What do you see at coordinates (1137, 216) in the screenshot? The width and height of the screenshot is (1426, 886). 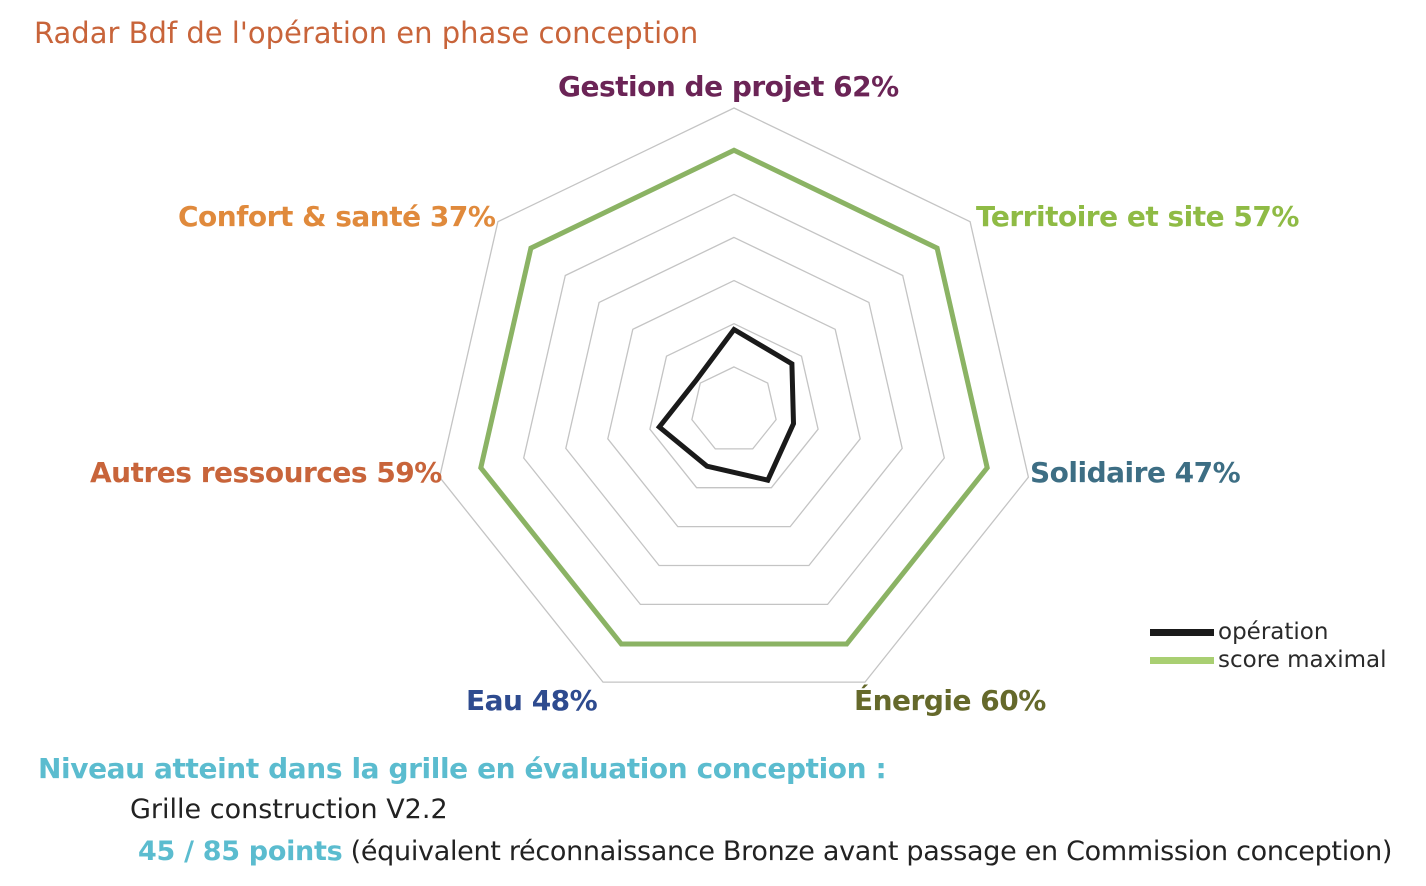 I see `axis-label-territoire: Territoire et site 57%` at bounding box center [1137, 216].